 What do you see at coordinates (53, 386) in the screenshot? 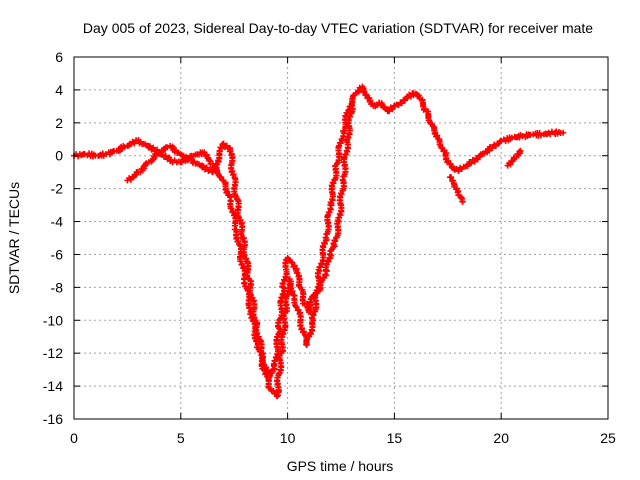
I see `y-tick-label: -14` at bounding box center [53, 386].